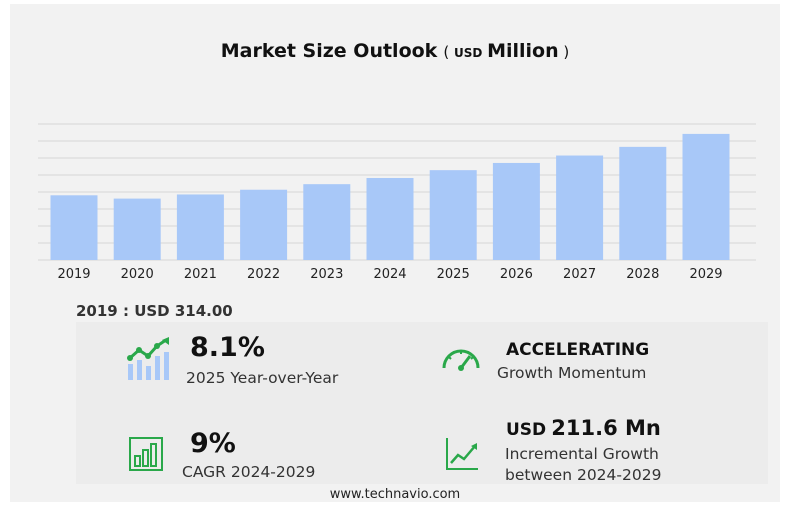 This screenshot has width=790, height=508. I want to click on x-tick-2019: 2019, so click(73, 274).